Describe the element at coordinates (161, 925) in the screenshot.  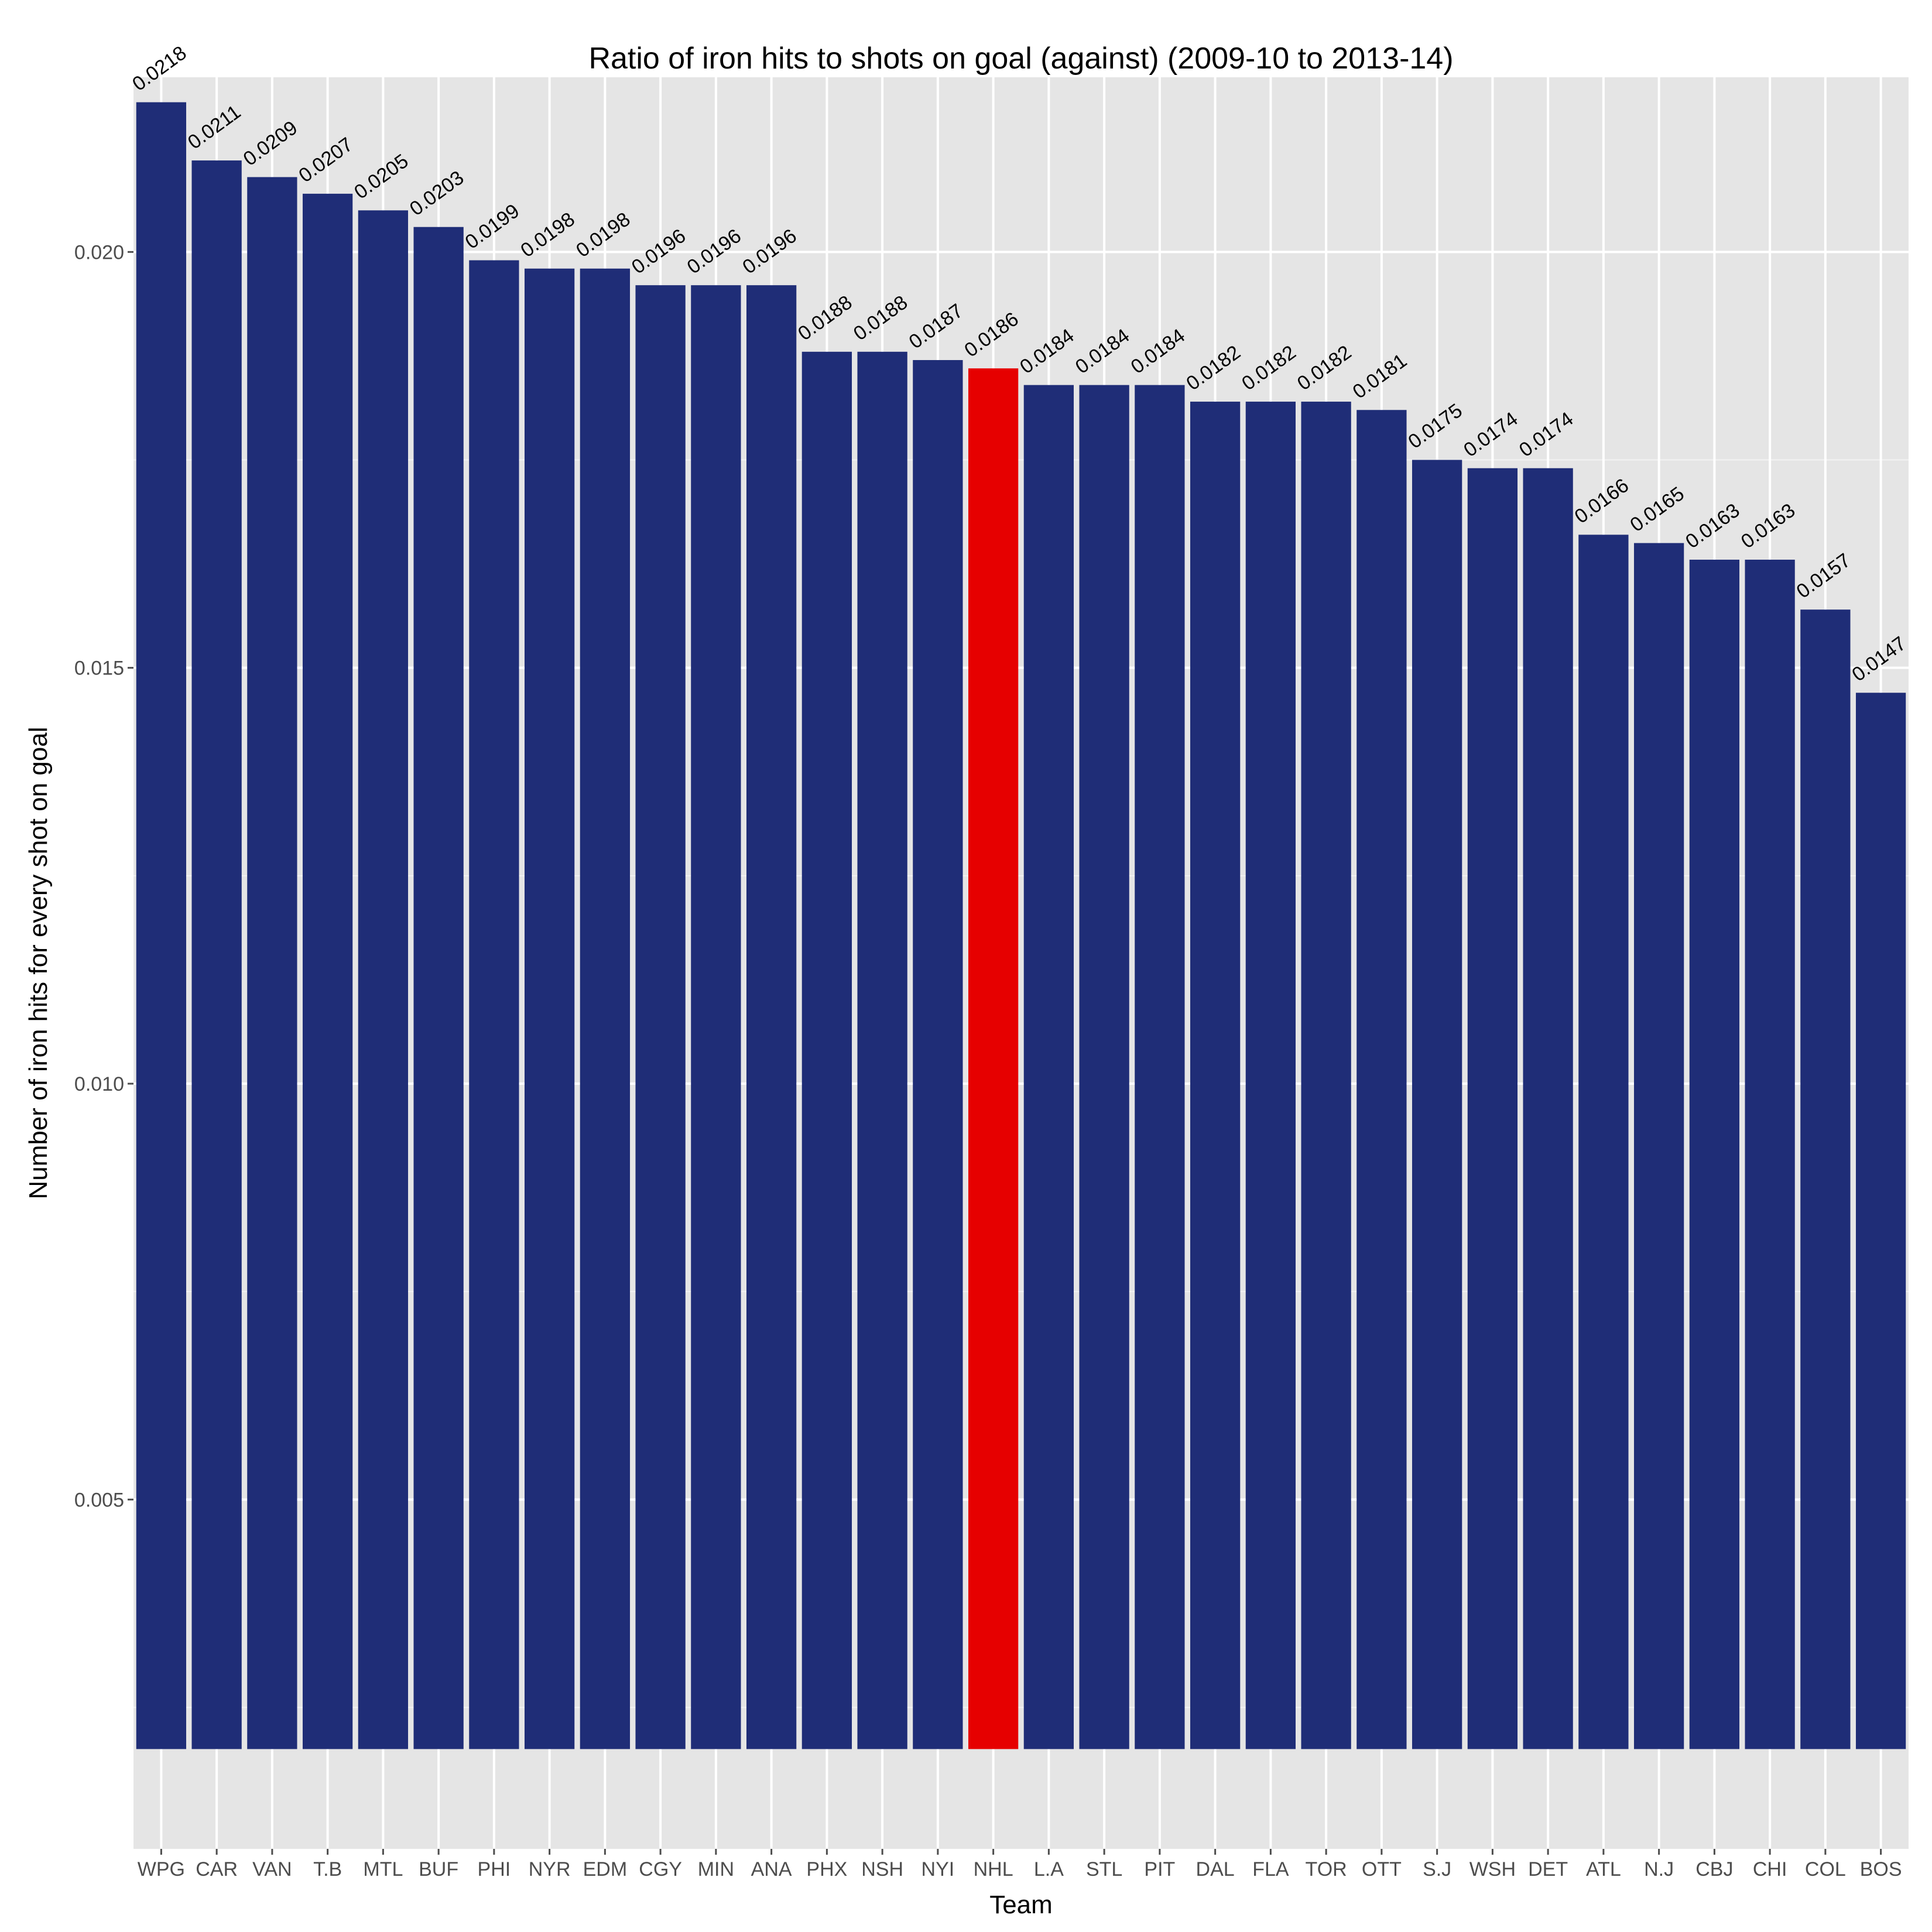
I see `bar-wpg` at that location.